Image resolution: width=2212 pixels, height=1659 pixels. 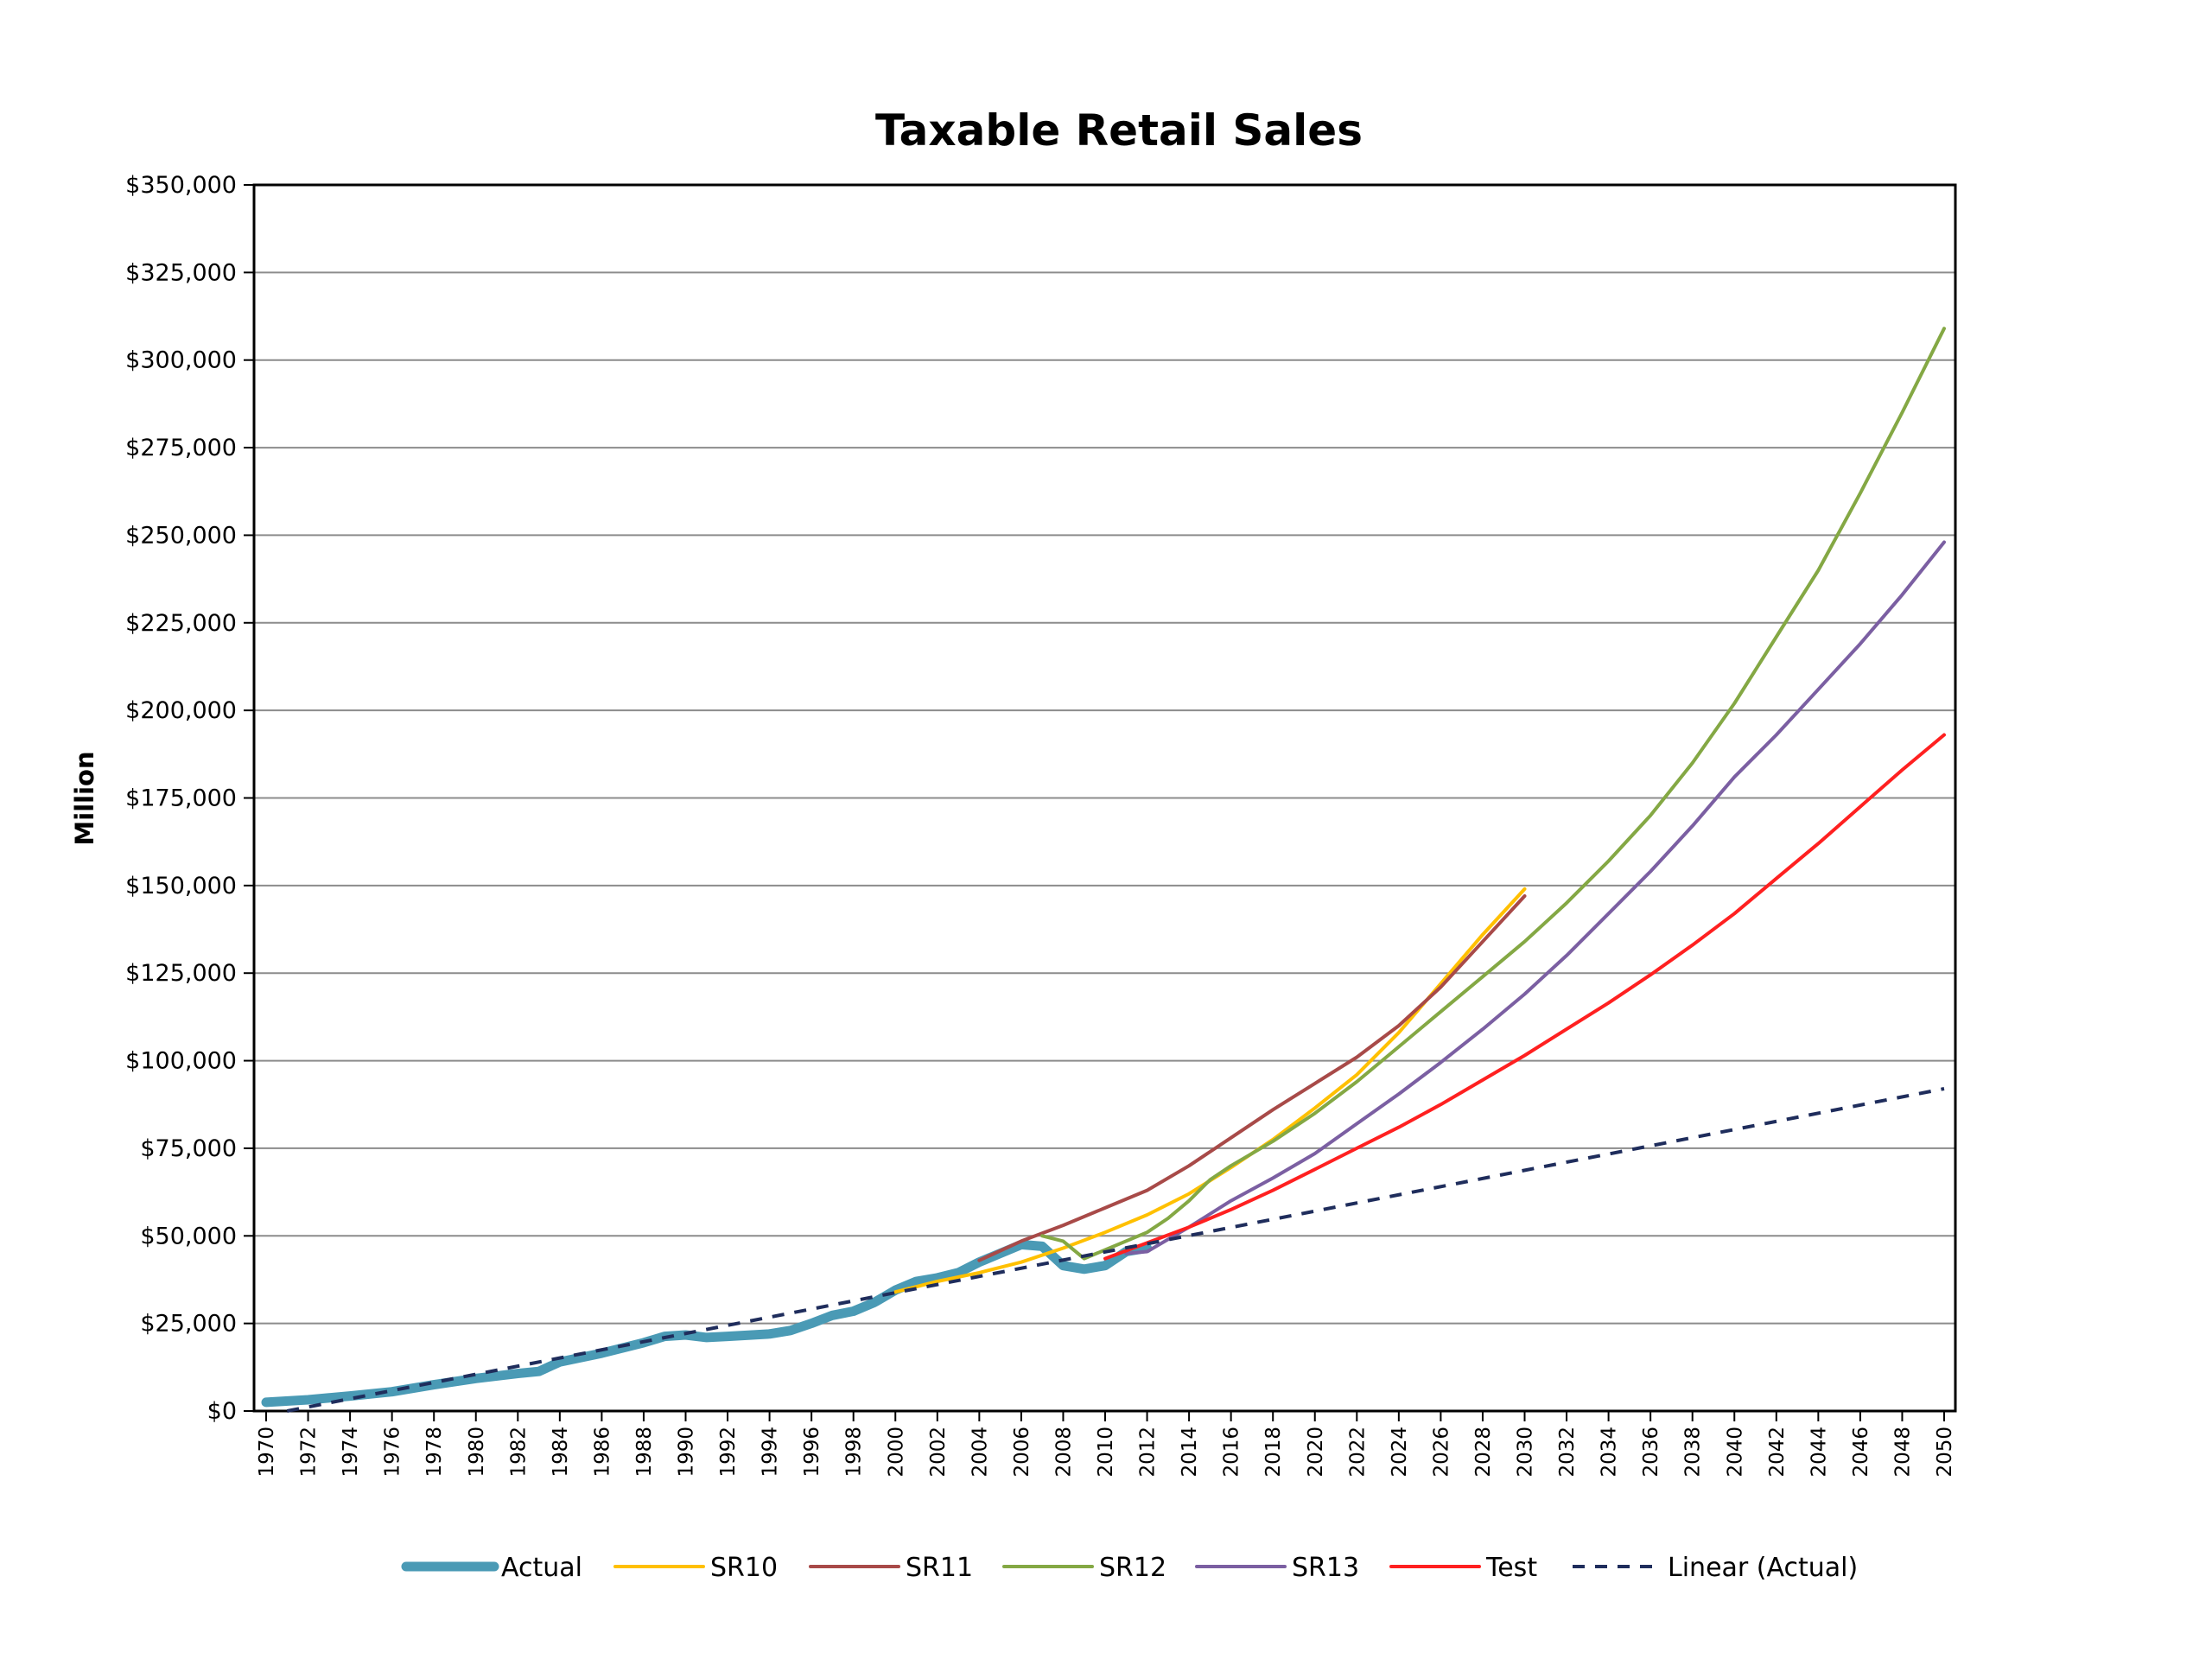 What do you see at coordinates (181, 973) in the screenshot?
I see `y-tick-label: $125,000` at bounding box center [181, 973].